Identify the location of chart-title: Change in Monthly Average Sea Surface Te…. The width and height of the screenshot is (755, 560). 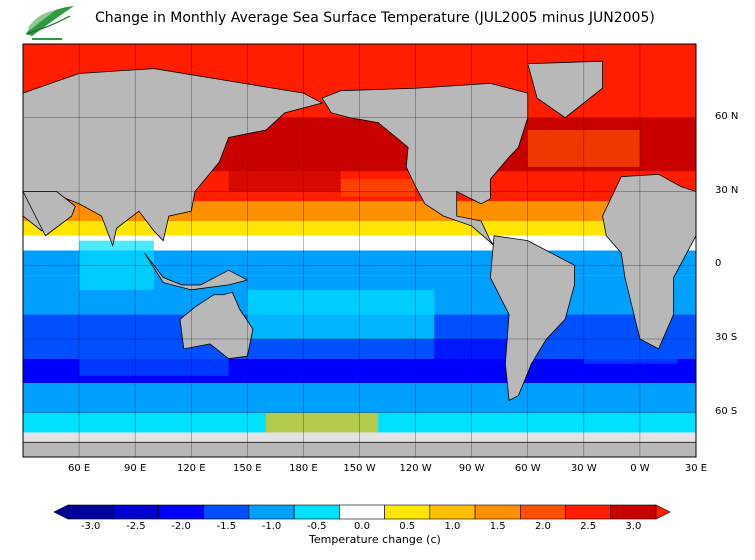
(375, 18).